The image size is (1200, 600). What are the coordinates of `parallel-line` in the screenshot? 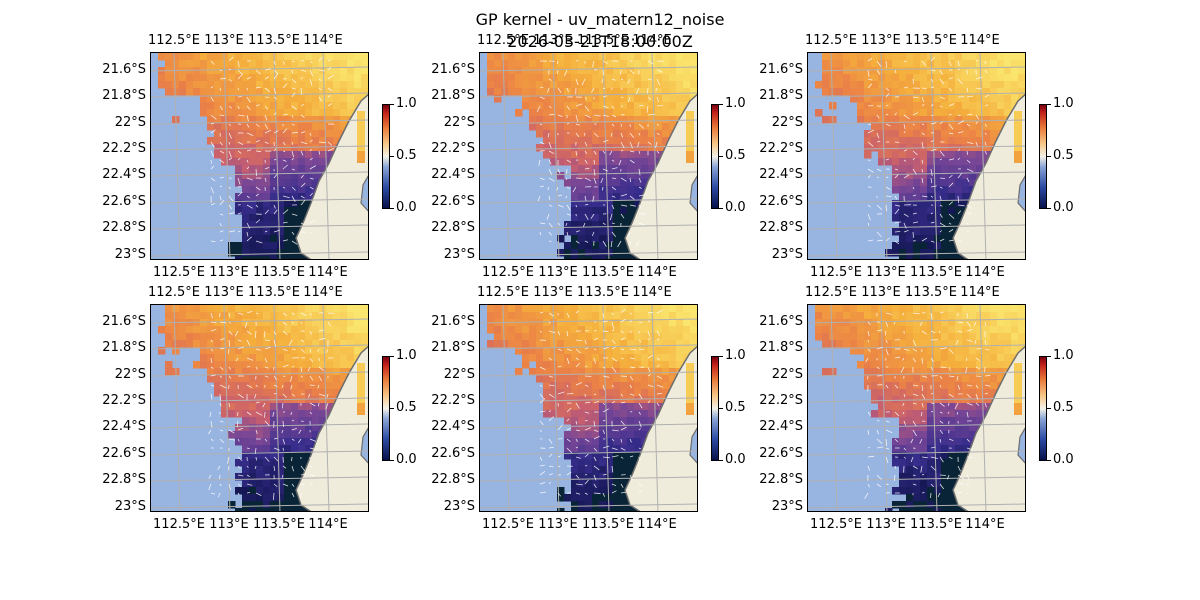 It's located at (259, 374).